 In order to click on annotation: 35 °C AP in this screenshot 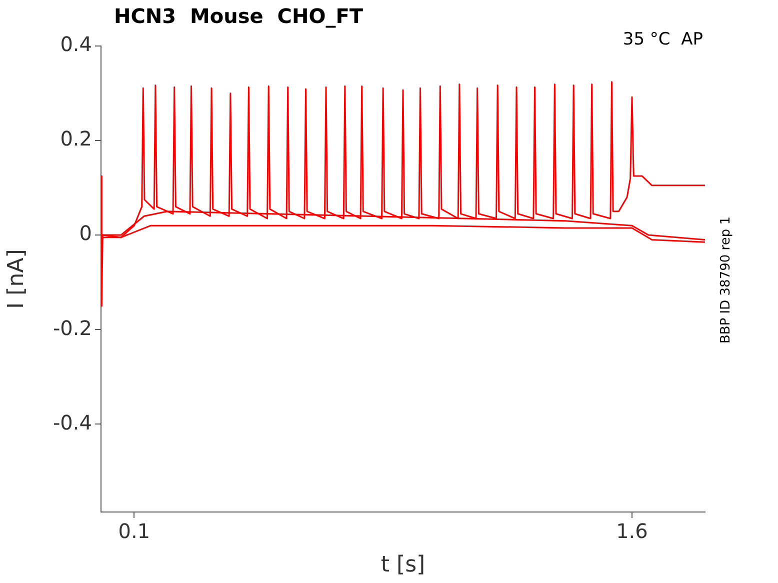, I will do `click(662, 39)`.